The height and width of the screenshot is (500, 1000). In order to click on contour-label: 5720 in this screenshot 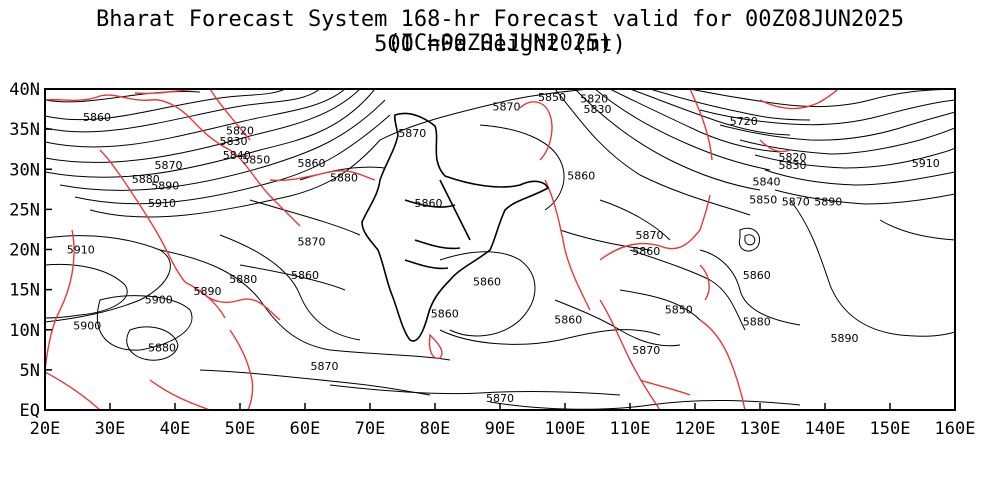, I will do `click(744, 121)`.